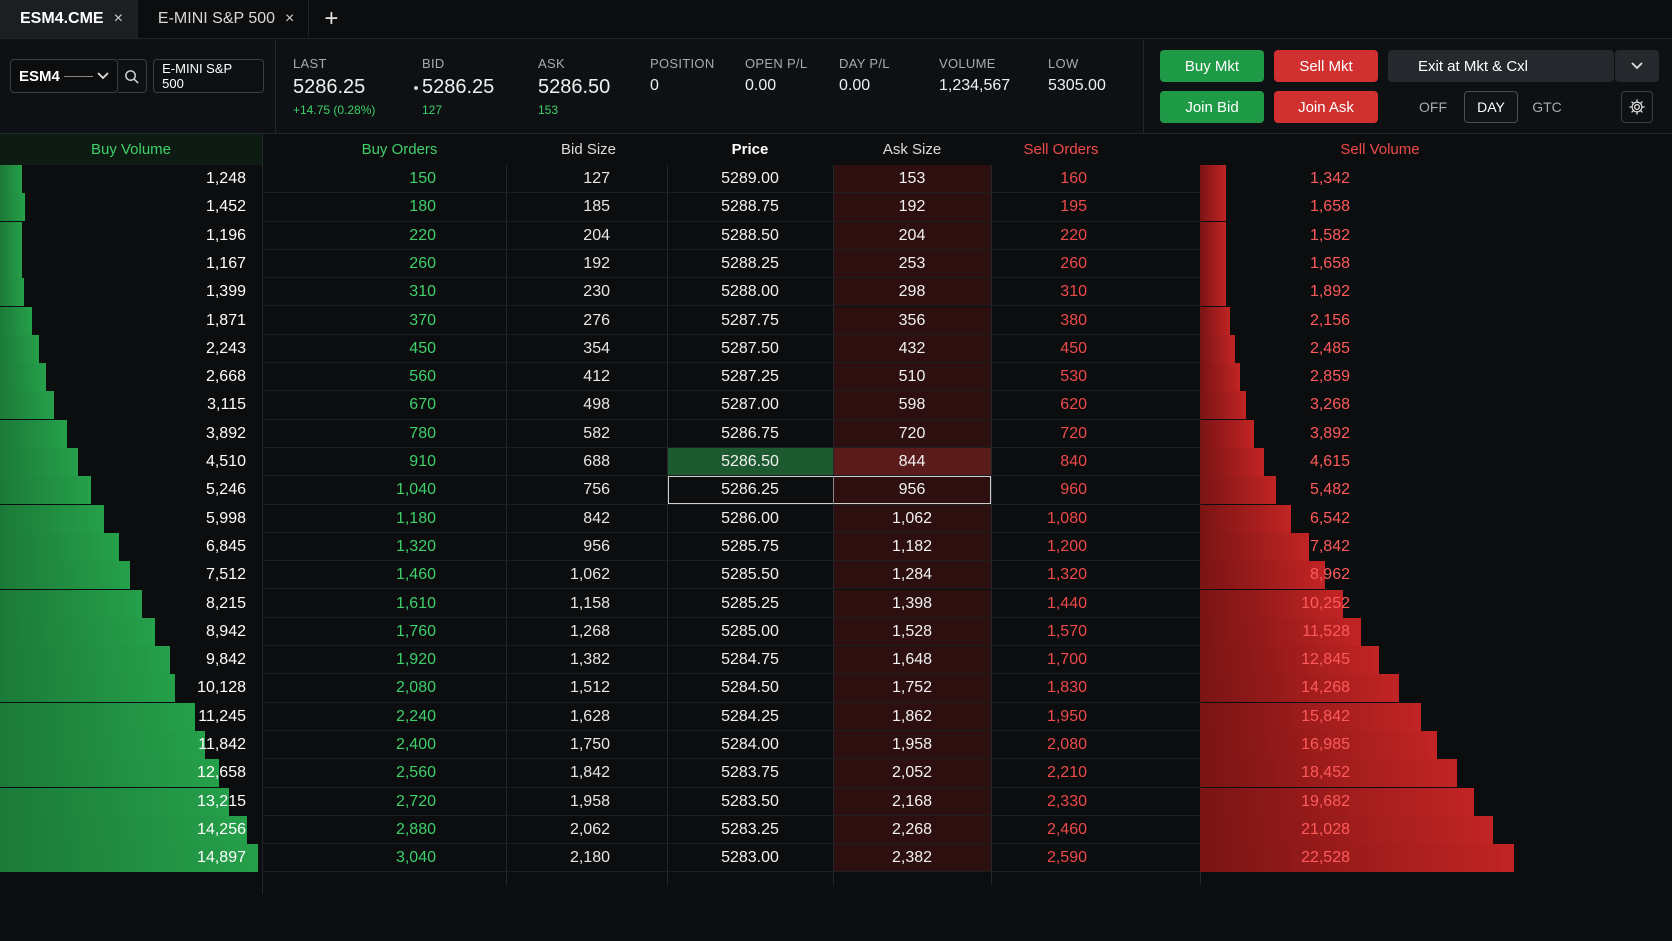 Image resolution: width=1672 pixels, height=941 pixels. Describe the element at coordinates (422, 377) in the screenshot. I see `buy-orders-cell: 560` at that location.